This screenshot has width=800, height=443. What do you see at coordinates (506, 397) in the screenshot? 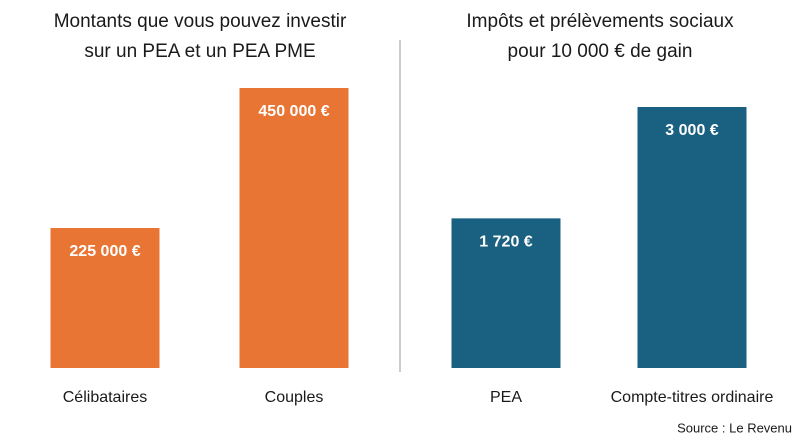
I see `x-tick-label: PEA` at bounding box center [506, 397].